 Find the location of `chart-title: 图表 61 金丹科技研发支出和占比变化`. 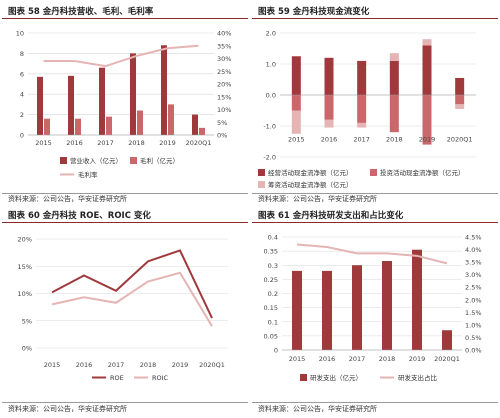

chart-title: 图表 61 金丹科技研发支出和占比变化 is located at coordinates (331, 216).